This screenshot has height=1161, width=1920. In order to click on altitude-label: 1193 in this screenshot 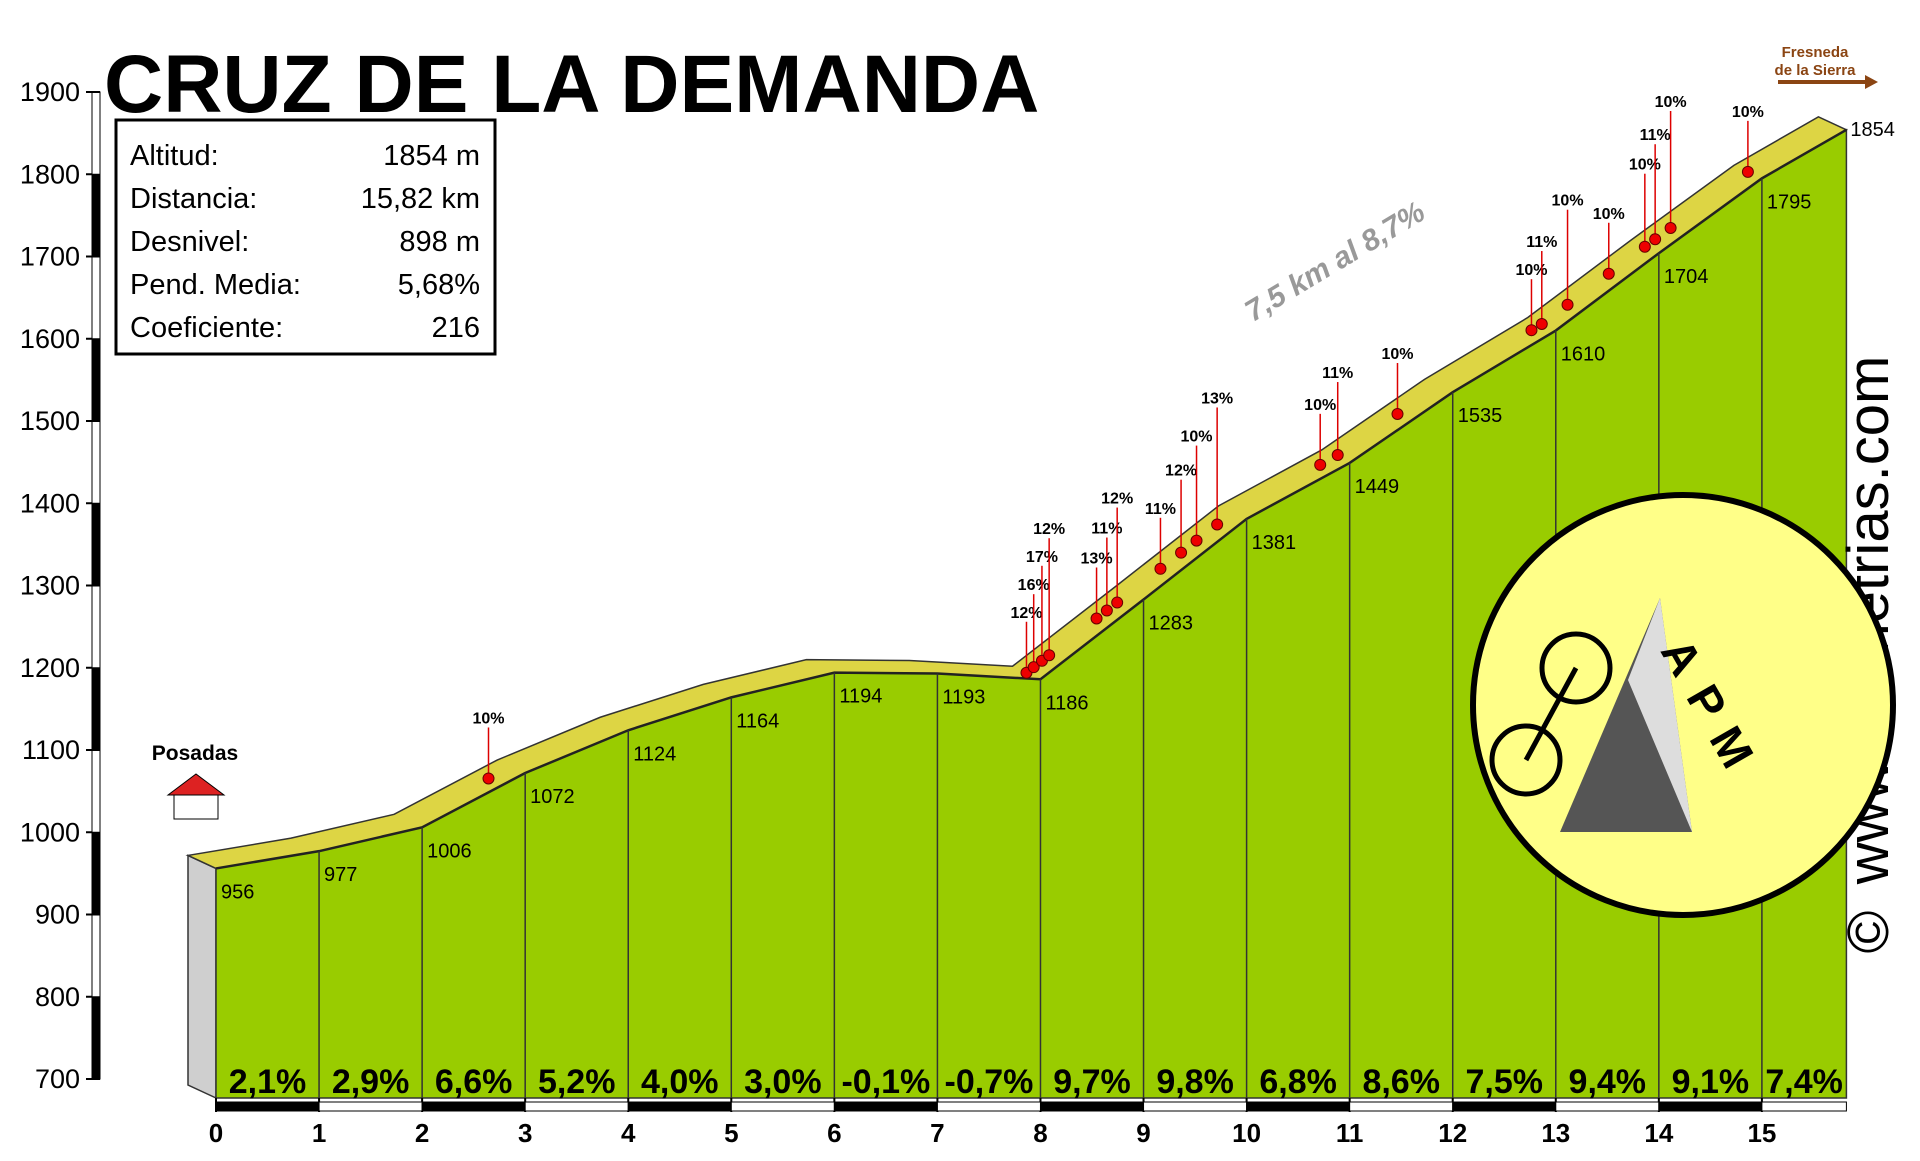, I will do `click(963, 698)`.